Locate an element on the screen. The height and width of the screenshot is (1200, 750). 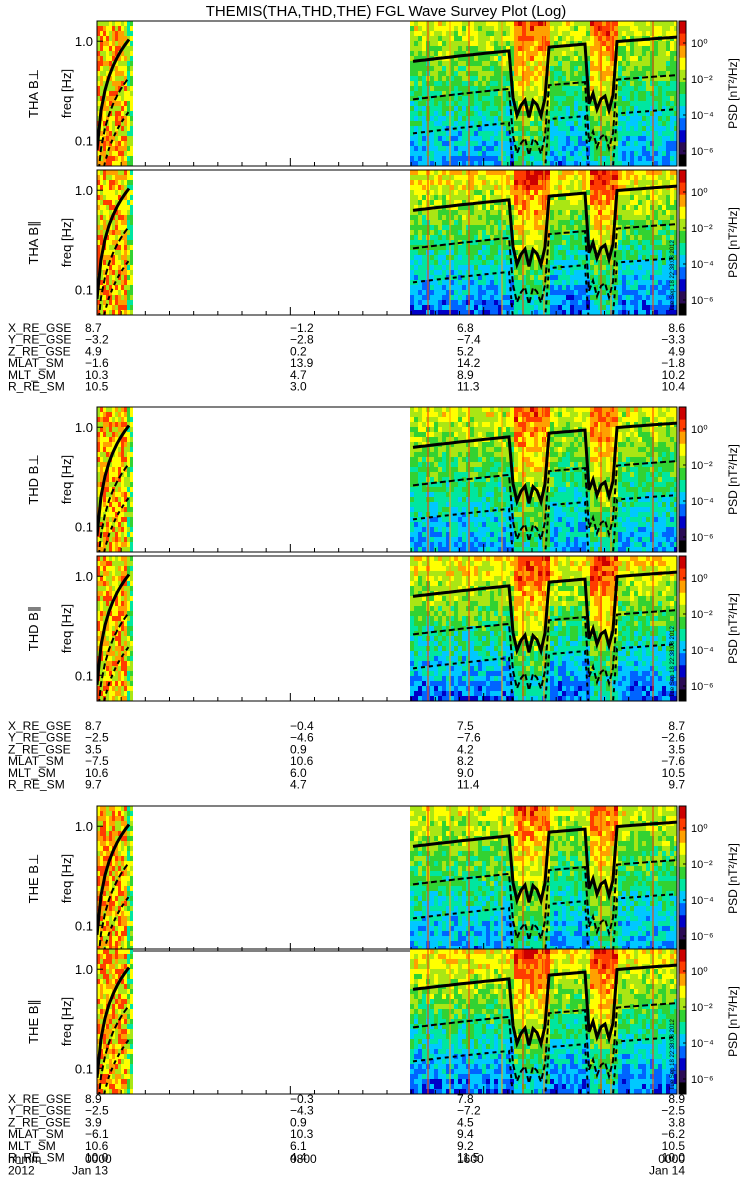
orbit-value: 6.1 is located at coordinates (298, 1146).